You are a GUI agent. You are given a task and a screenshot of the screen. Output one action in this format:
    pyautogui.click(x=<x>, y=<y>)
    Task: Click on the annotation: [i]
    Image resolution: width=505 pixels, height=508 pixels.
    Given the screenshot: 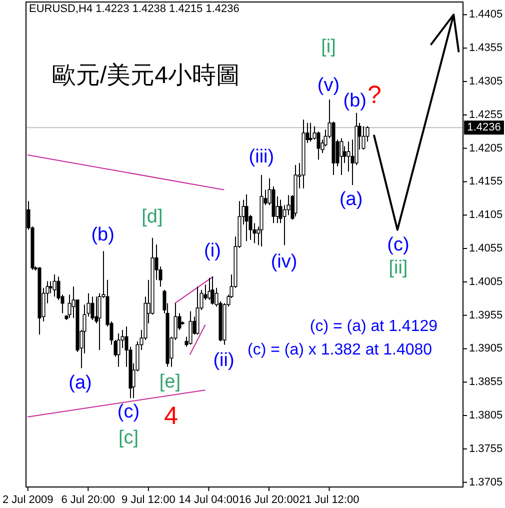 What is the action you would take?
    pyautogui.click(x=328, y=47)
    